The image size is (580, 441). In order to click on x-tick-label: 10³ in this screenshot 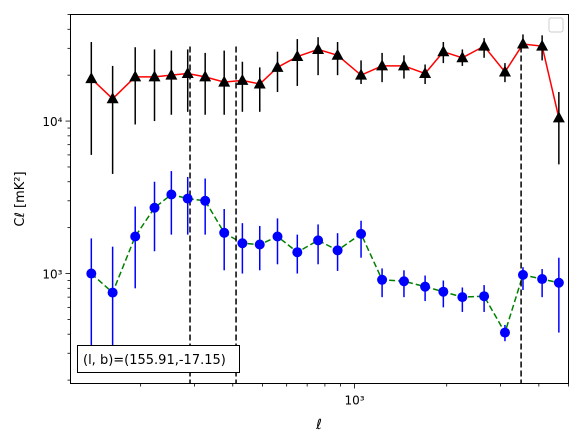, I will do `click(355, 401)`.